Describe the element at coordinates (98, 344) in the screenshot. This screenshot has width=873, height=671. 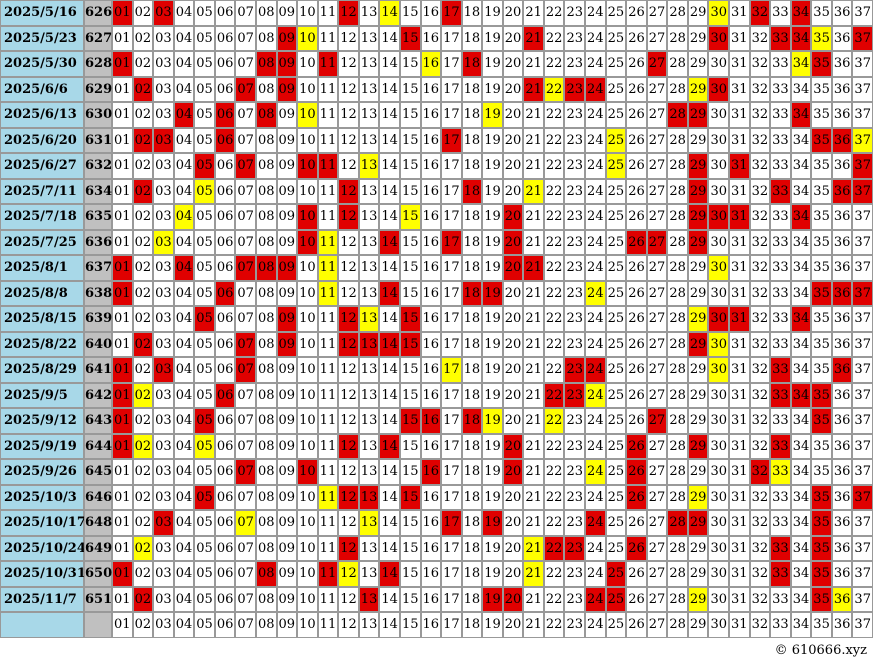
I see `issue-cell: 640` at that location.